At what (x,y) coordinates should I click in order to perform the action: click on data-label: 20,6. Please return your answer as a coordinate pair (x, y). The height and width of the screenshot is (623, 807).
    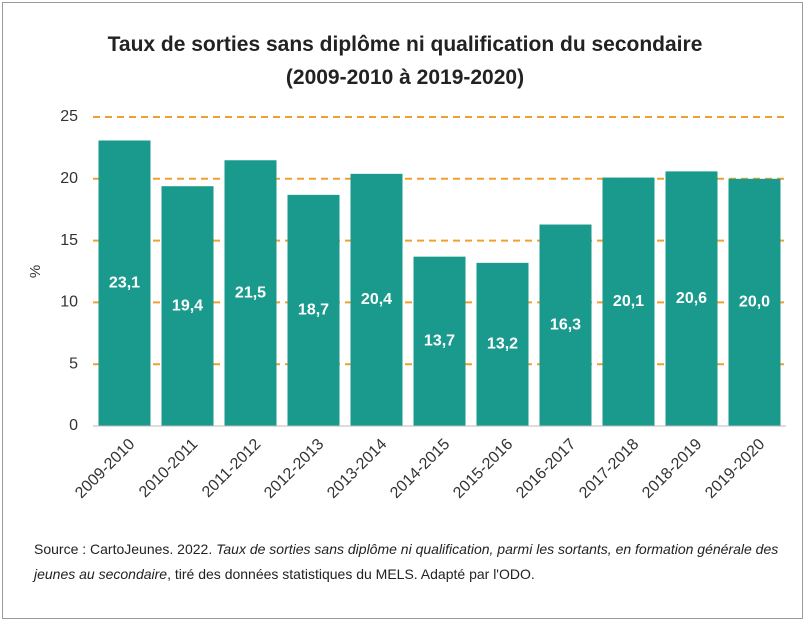
    Looking at the image, I should click on (691, 298).